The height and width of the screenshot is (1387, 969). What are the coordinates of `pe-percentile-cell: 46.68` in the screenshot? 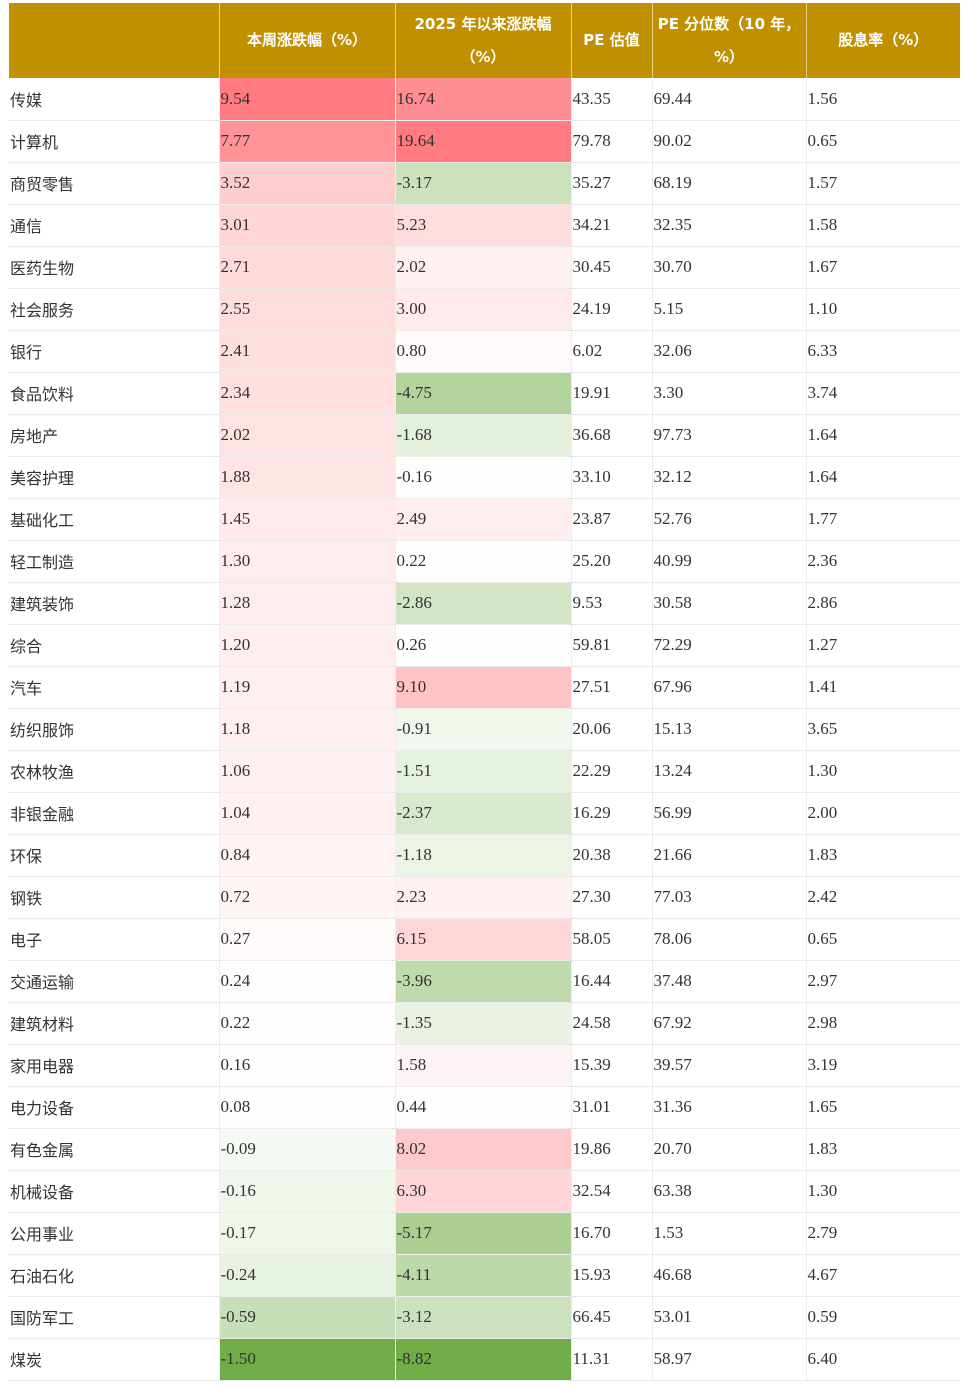 It's located at (728, 1275).